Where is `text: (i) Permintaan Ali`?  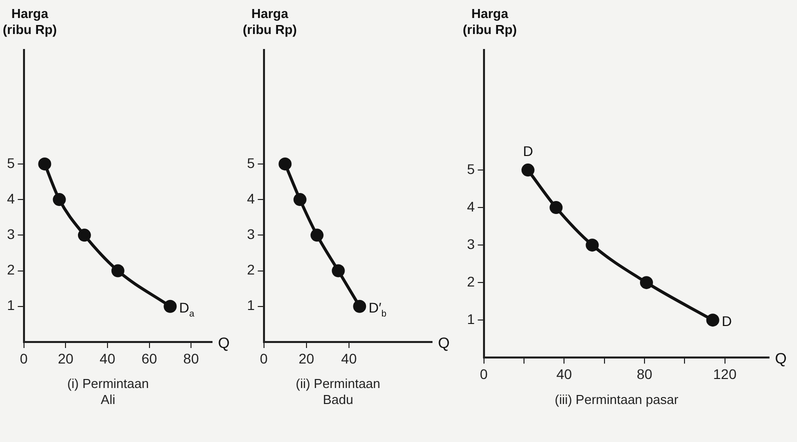 text: (i) Permintaan Ali is located at coordinates (108, 391).